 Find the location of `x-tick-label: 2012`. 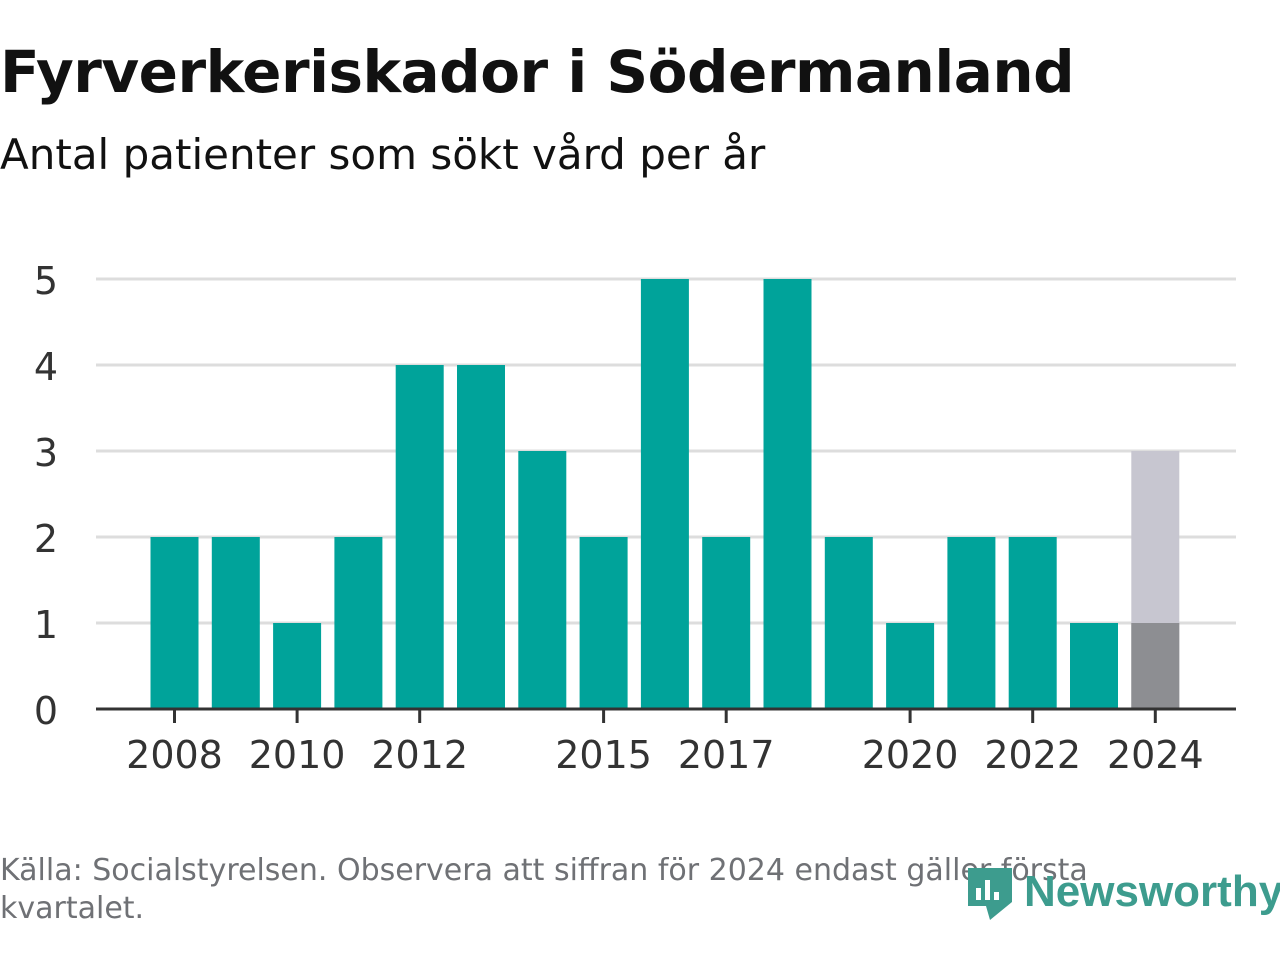

x-tick-label: 2012 is located at coordinates (419, 755).